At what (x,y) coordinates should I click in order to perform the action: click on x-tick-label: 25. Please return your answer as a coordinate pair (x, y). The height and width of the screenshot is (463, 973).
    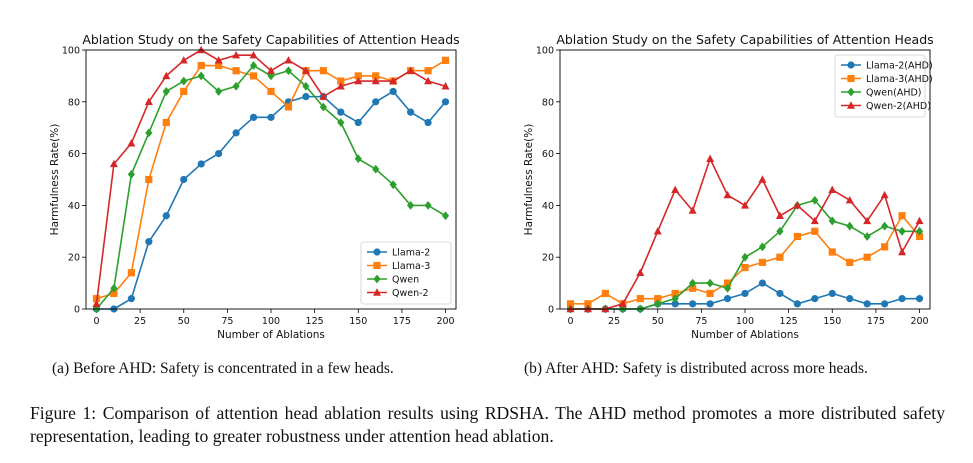
    Looking at the image, I should click on (140, 321).